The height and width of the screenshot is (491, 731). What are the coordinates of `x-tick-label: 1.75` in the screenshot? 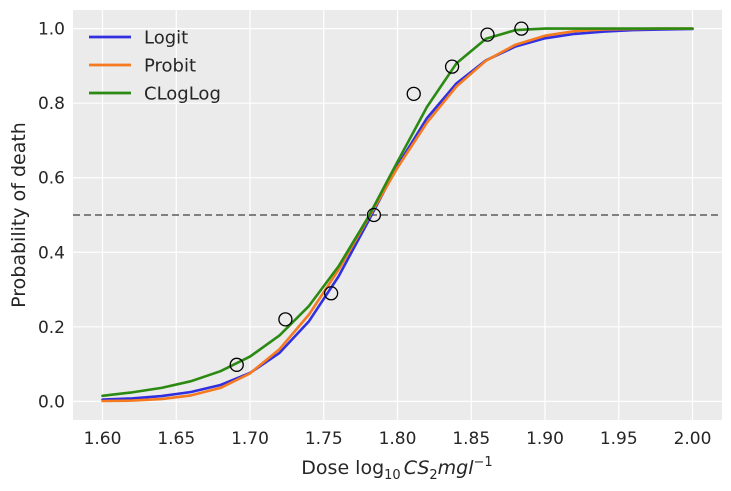 It's located at (324, 439).